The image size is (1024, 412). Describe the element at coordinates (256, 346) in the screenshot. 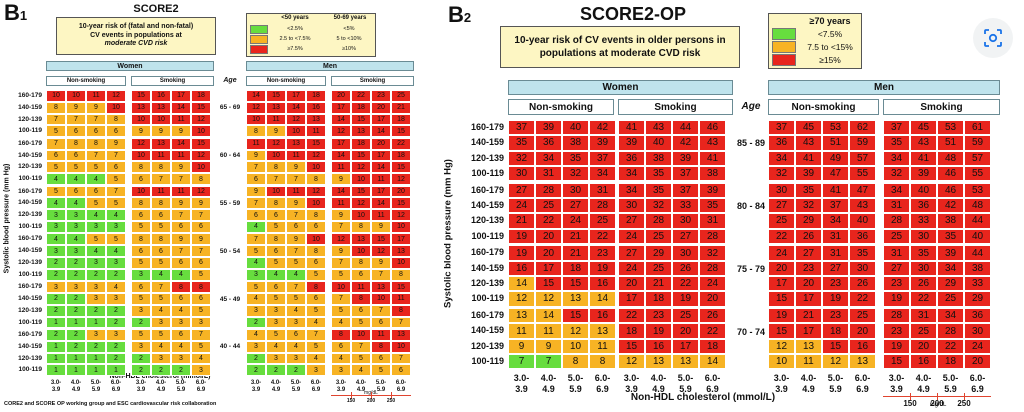

I see `risk-cell-men-non-smoking: 3` at that location.